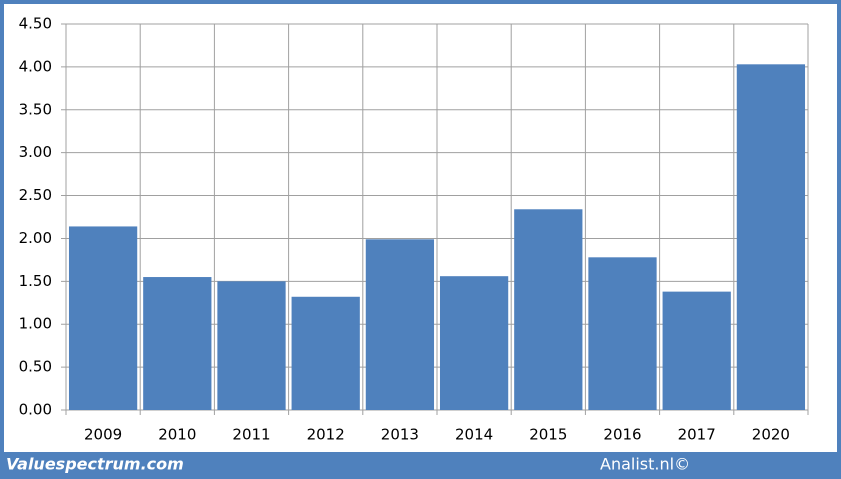 This screenshot has width=841, height=479. What do you see at coordinates (35, 24) in the screenshot?
I see `y-tick-label: 4.50` at bounding box center [35, 24].